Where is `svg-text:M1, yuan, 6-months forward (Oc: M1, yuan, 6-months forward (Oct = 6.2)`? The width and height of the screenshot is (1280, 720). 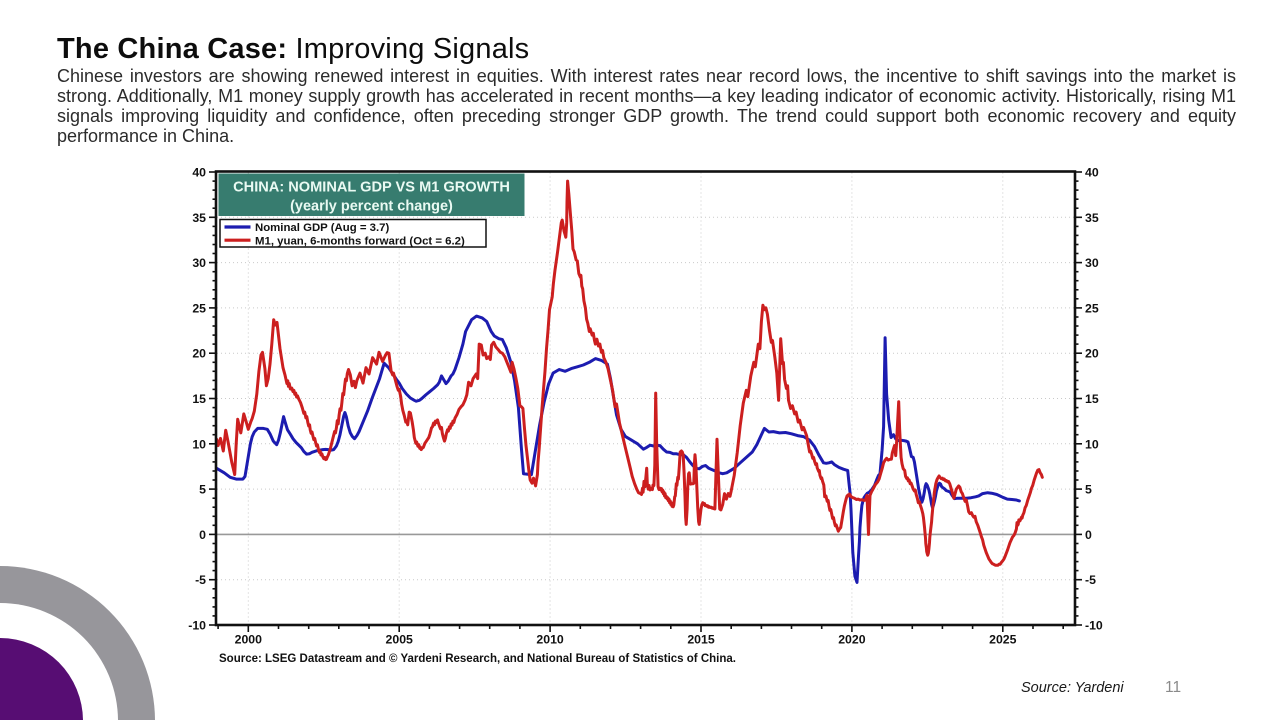
svg-text:M1, yuan, 6-months forward (Oc: M1, yuan, 6-months forward (Oct = 6.2) is located at coordinates (360, 241).